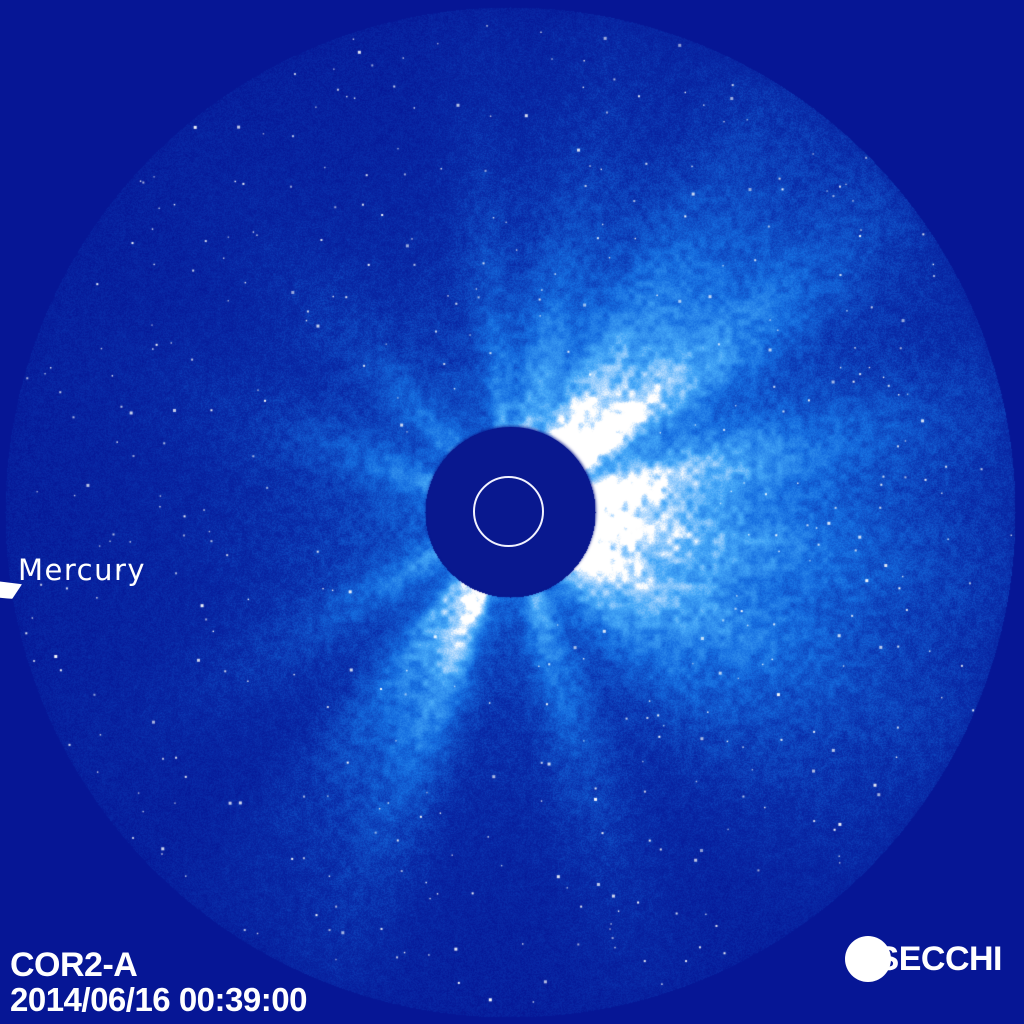  What do you see at coordinates (939, 958) in the screenshot?
I see `secchi-logo-text: SECCHI` at bounding box center [939, 958].